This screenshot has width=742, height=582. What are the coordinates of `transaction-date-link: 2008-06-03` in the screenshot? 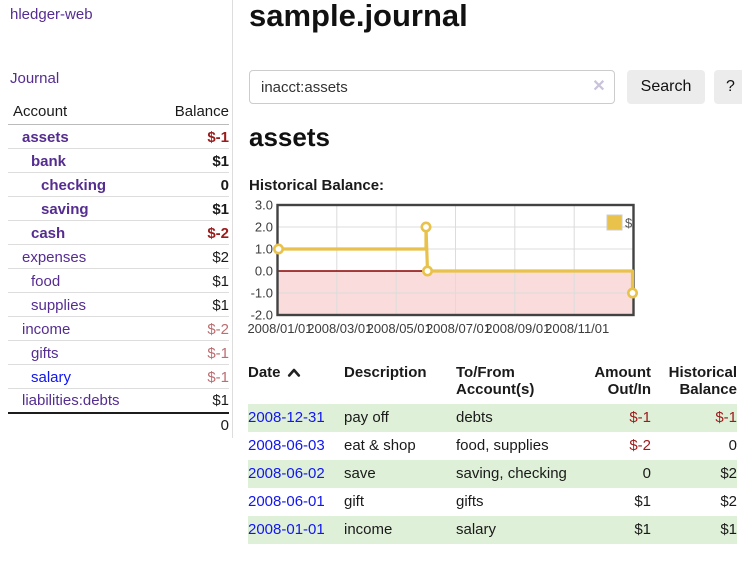 It's located at (286, 445).